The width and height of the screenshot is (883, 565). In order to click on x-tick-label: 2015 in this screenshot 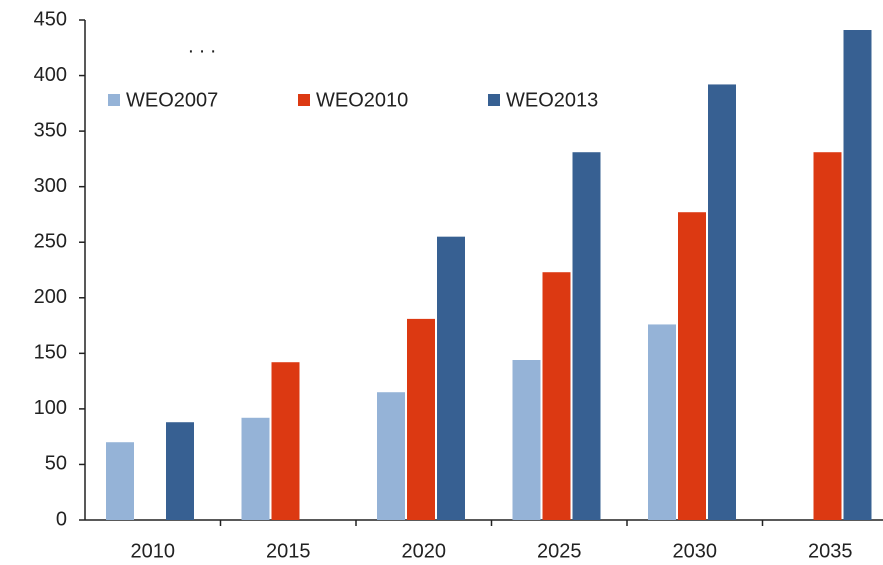, I will do `click(288, 551)`.